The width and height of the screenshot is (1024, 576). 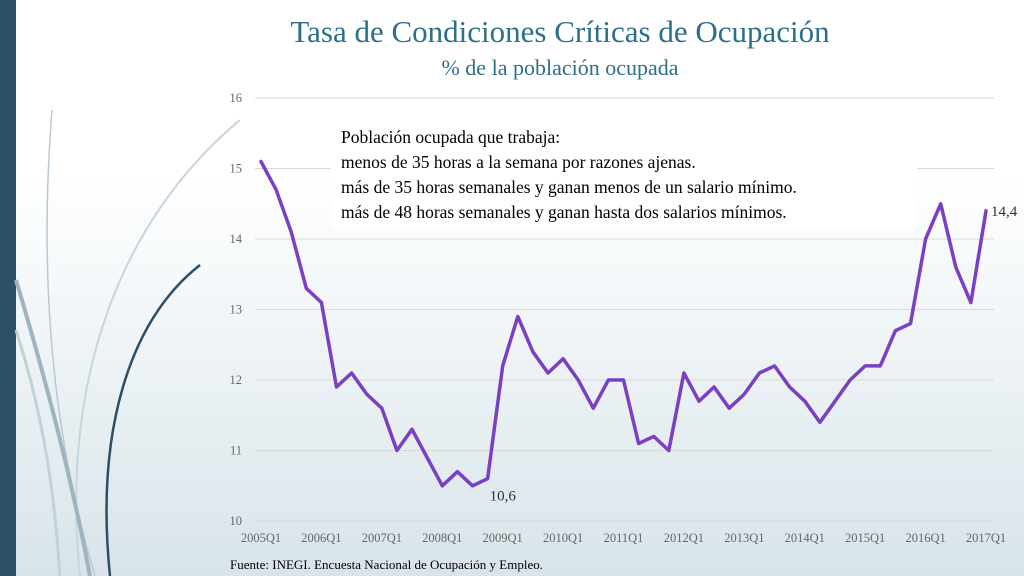 I want to click on y-tick-label: 11, so click(x=236, y=451).